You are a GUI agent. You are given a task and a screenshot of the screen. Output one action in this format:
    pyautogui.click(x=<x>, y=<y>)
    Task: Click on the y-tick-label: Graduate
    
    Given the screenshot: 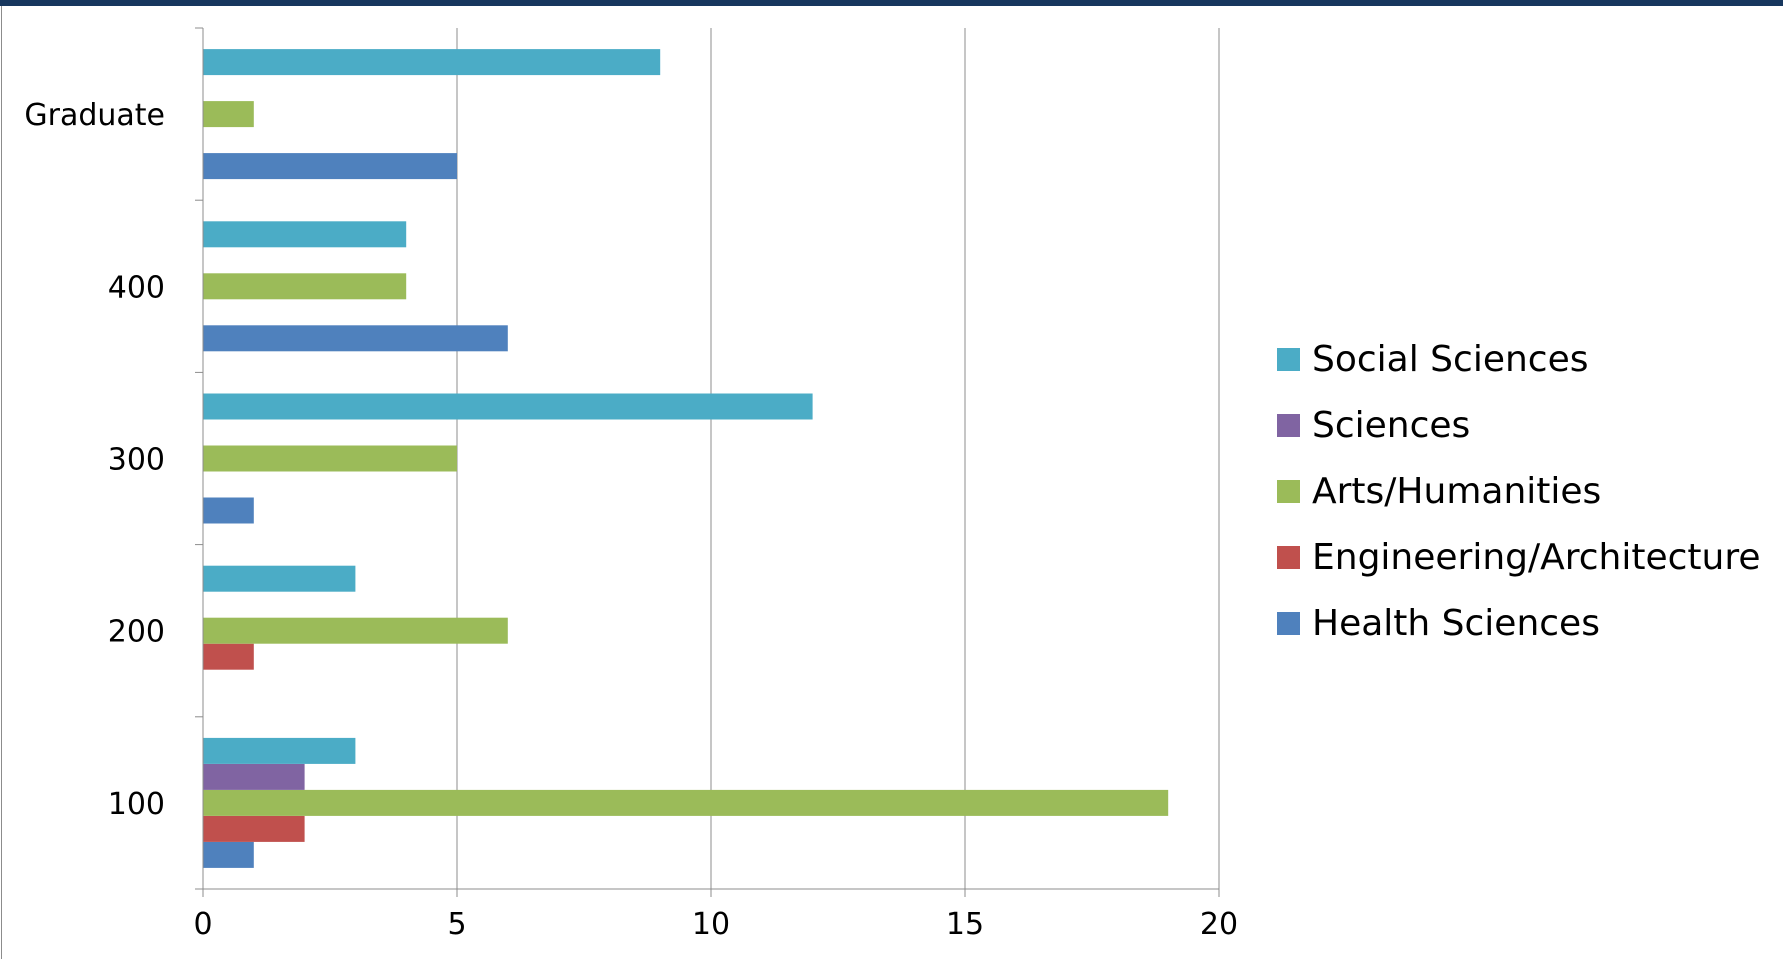 What is the action you would take?
    pyautogui.click(x=94, y=115)
    